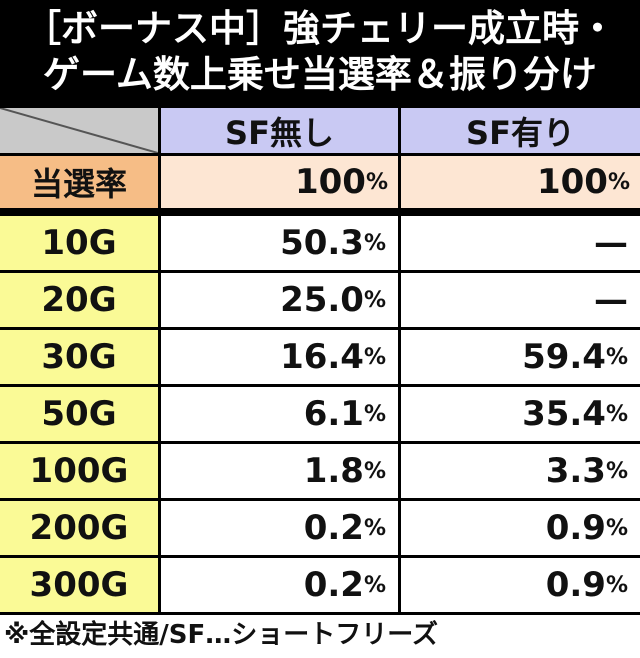 Image resolution: width=640 pixels, height=658 pixels. Describe the element at coordinates (79, 585) in the screenshot. I see `row-label: 300G` at that location.